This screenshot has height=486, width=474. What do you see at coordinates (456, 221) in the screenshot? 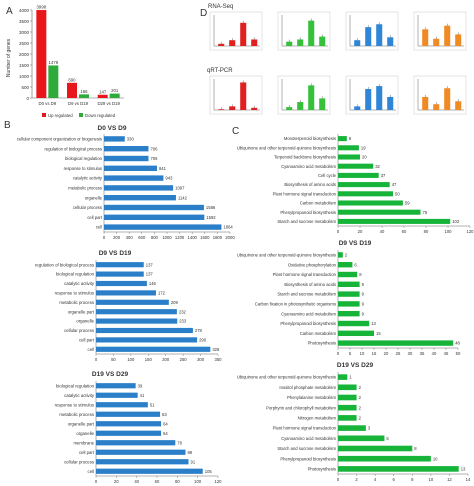
I see `panel-c1-data-label: 102` at bounding box center [456, 221].